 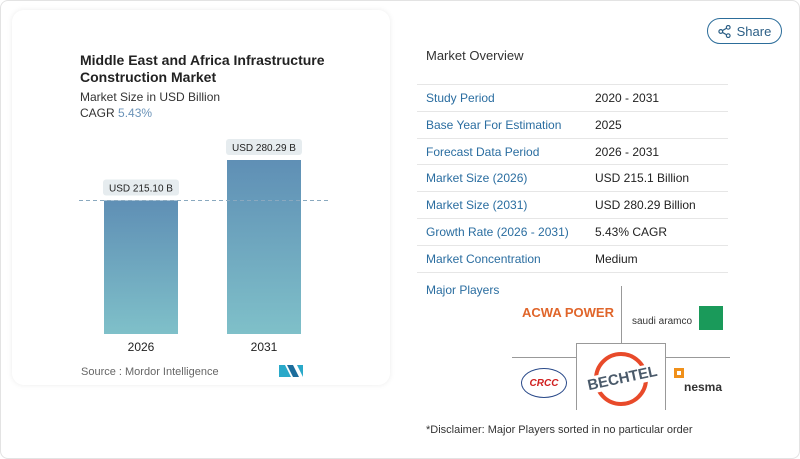 What do you see at coordinates (477, 178) in the screenshot?
I see `row-label: Market Size (2026)` at bounding box center [477, 178].